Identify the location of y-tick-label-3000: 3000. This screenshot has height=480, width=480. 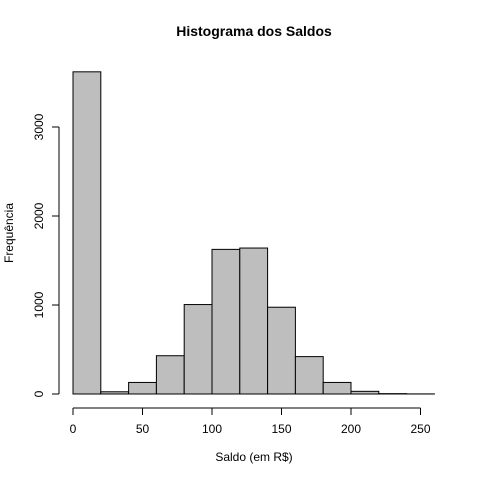
(39, 126).